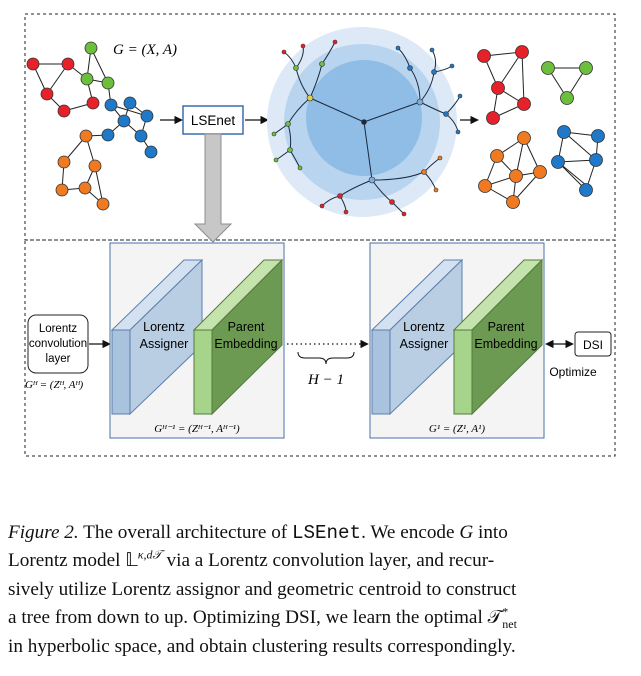  I want to click on dsi-box, so click(593, 344).